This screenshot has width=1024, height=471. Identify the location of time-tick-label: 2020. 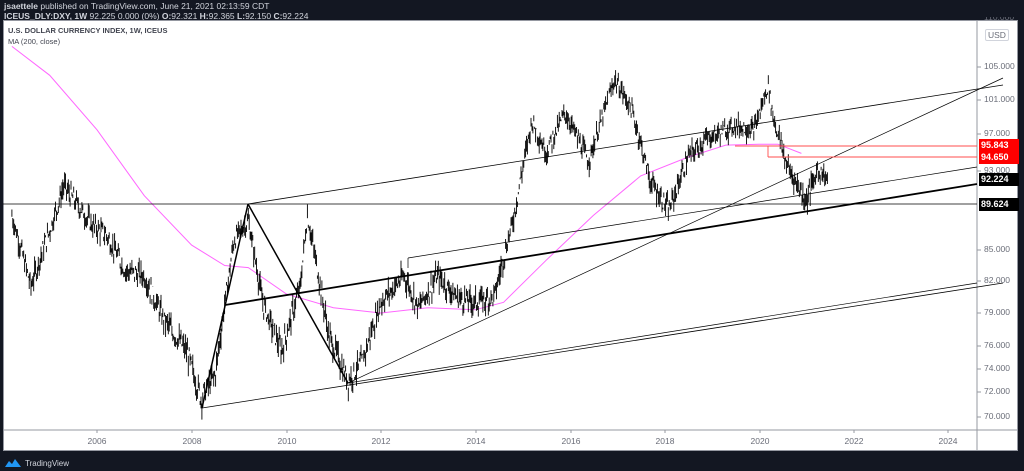
(760, 441).